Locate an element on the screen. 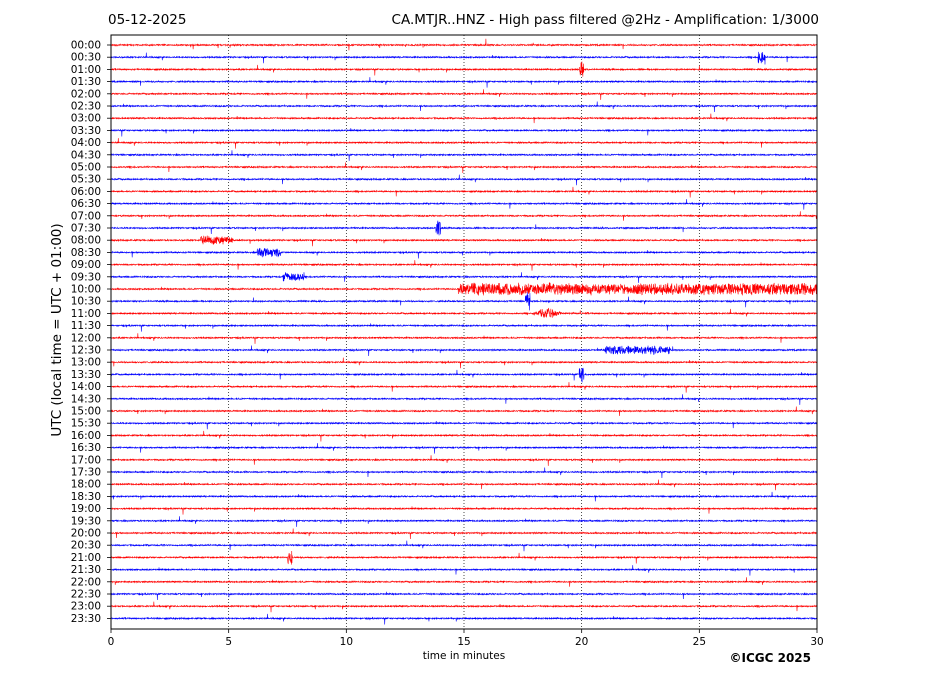 Image resolution: width=927 pixels, height=696 pixels. row-time-label: 18:30 is located at coordinates (86, 497).